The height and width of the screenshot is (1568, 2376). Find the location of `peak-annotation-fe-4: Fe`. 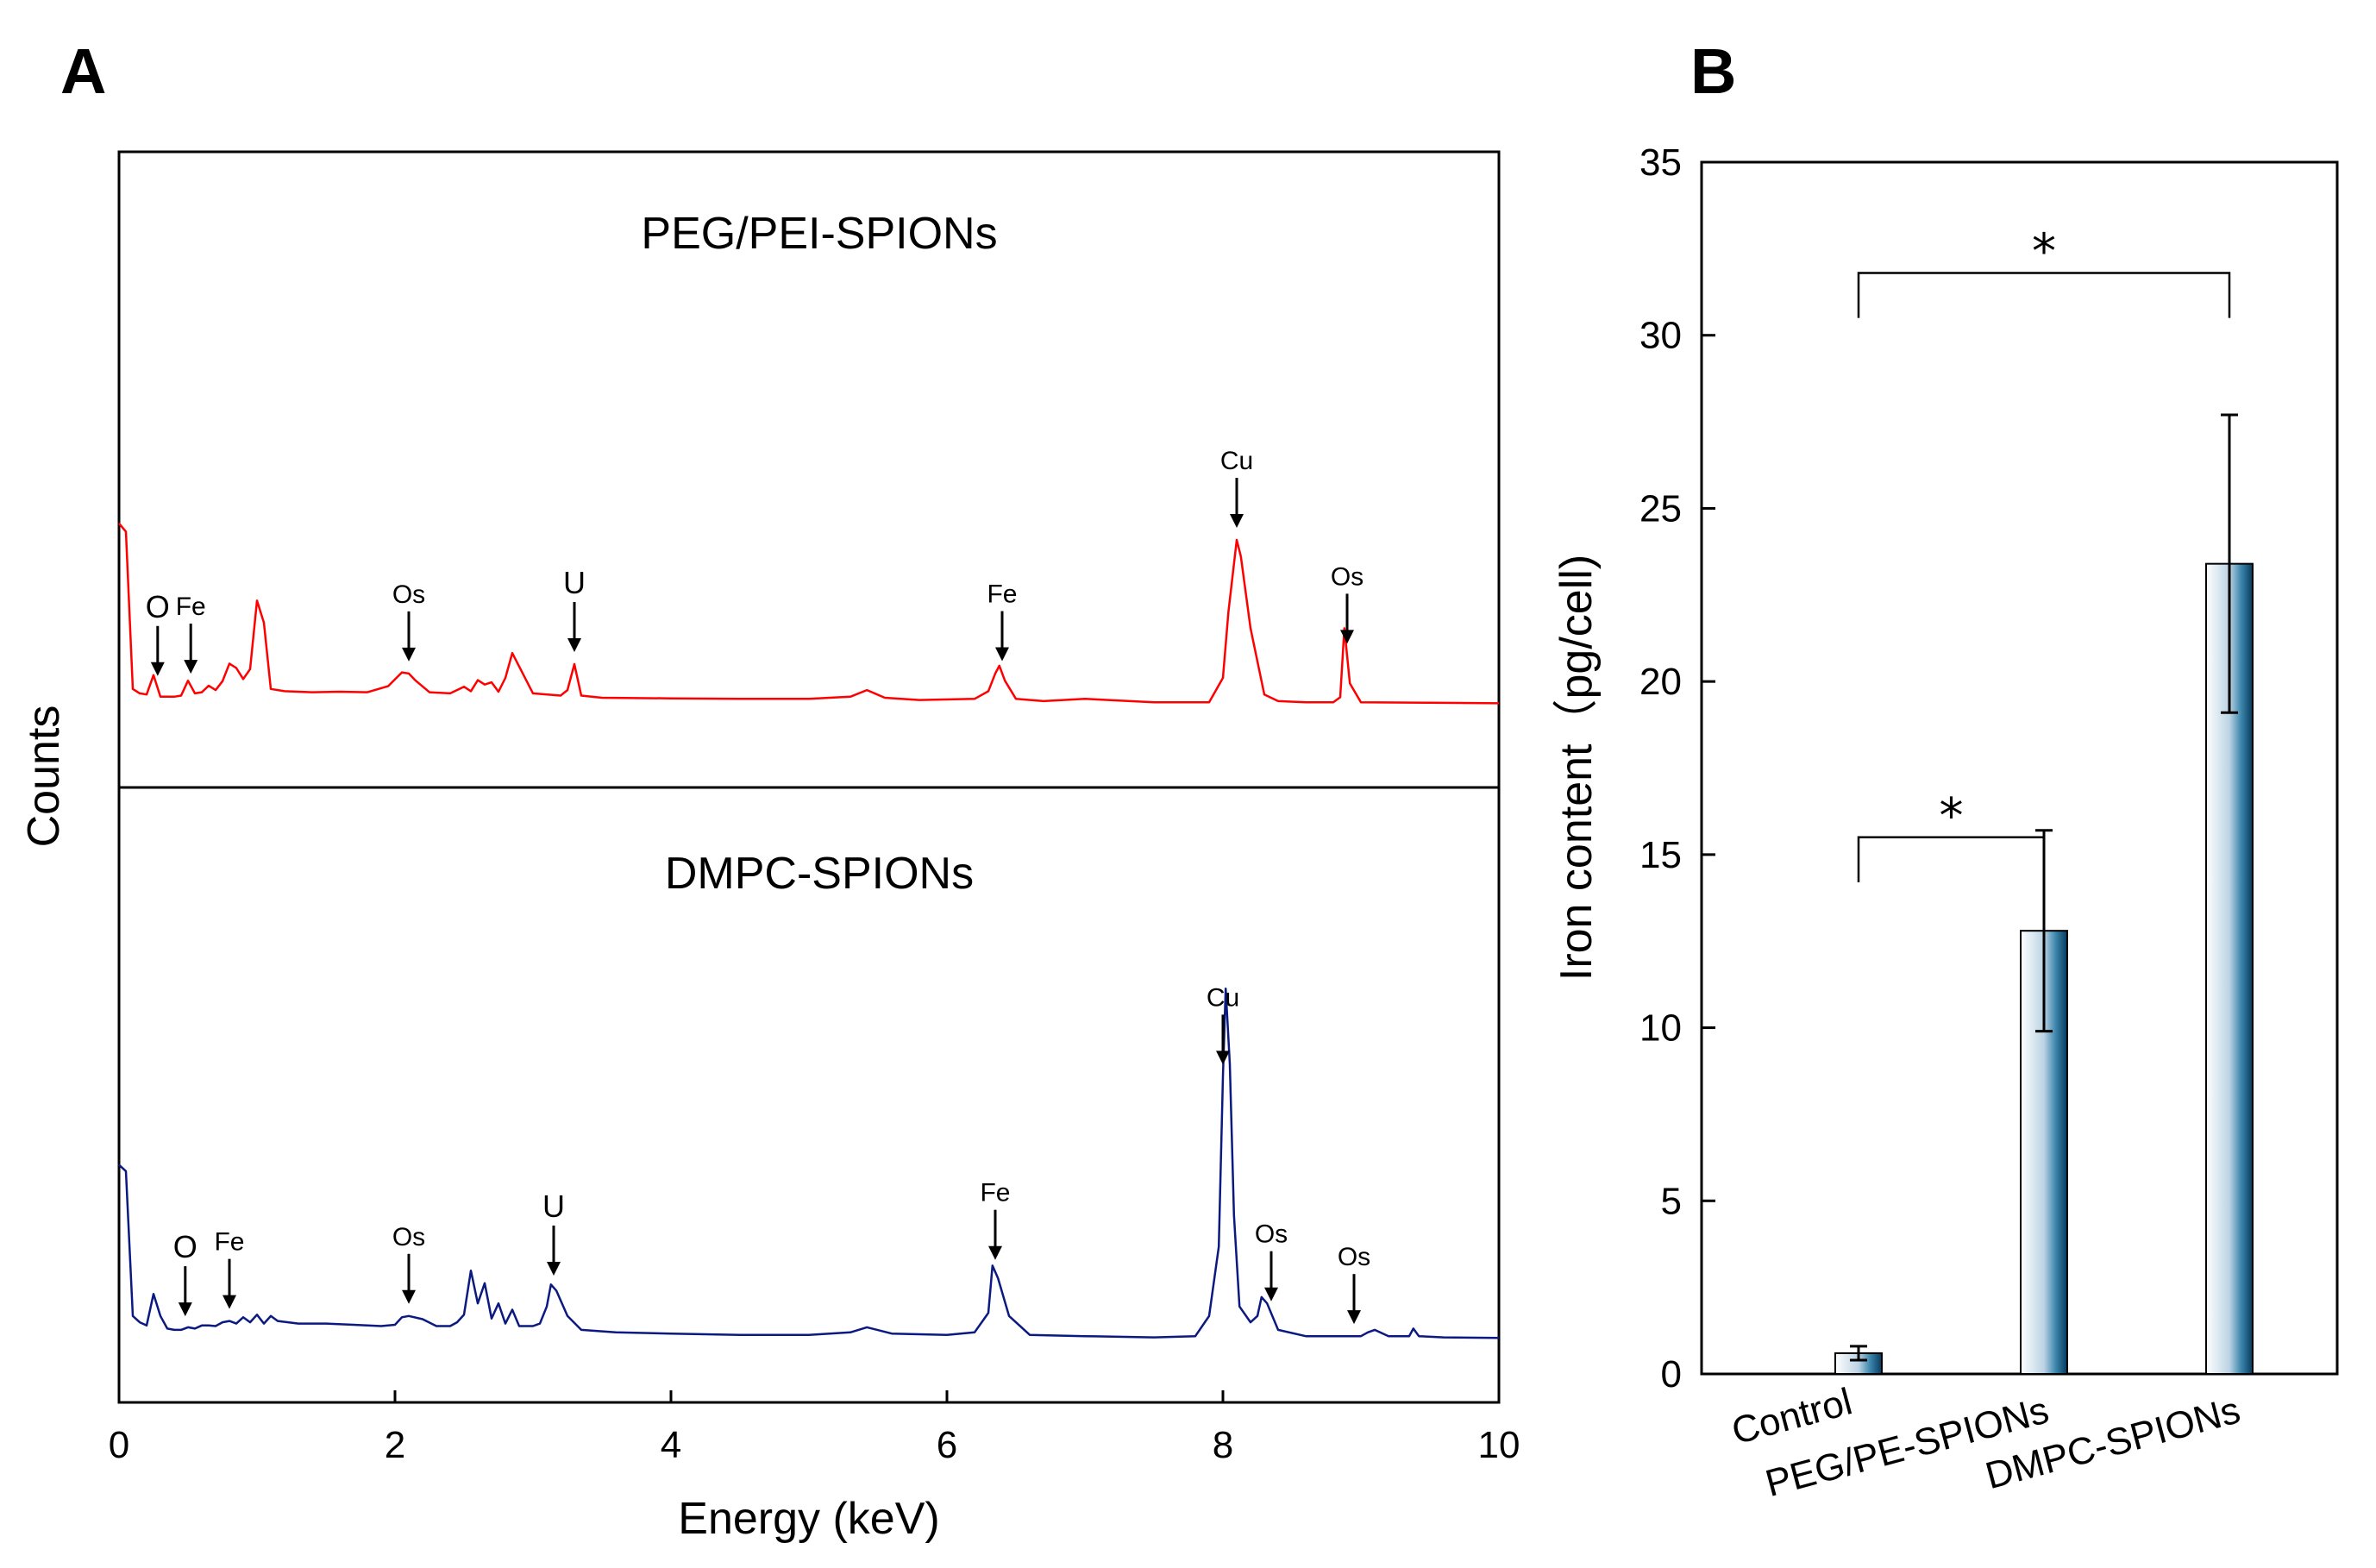

peak-annotation-fe-4: Fe is located at coordinates (1002, 621).